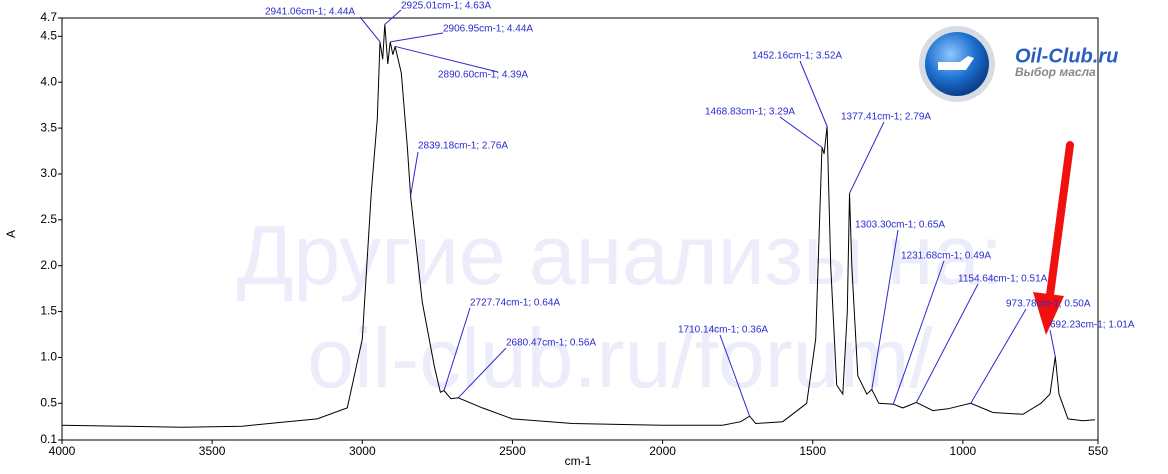  I want to click on y-tick-label: 1.0, so click(48, 357).